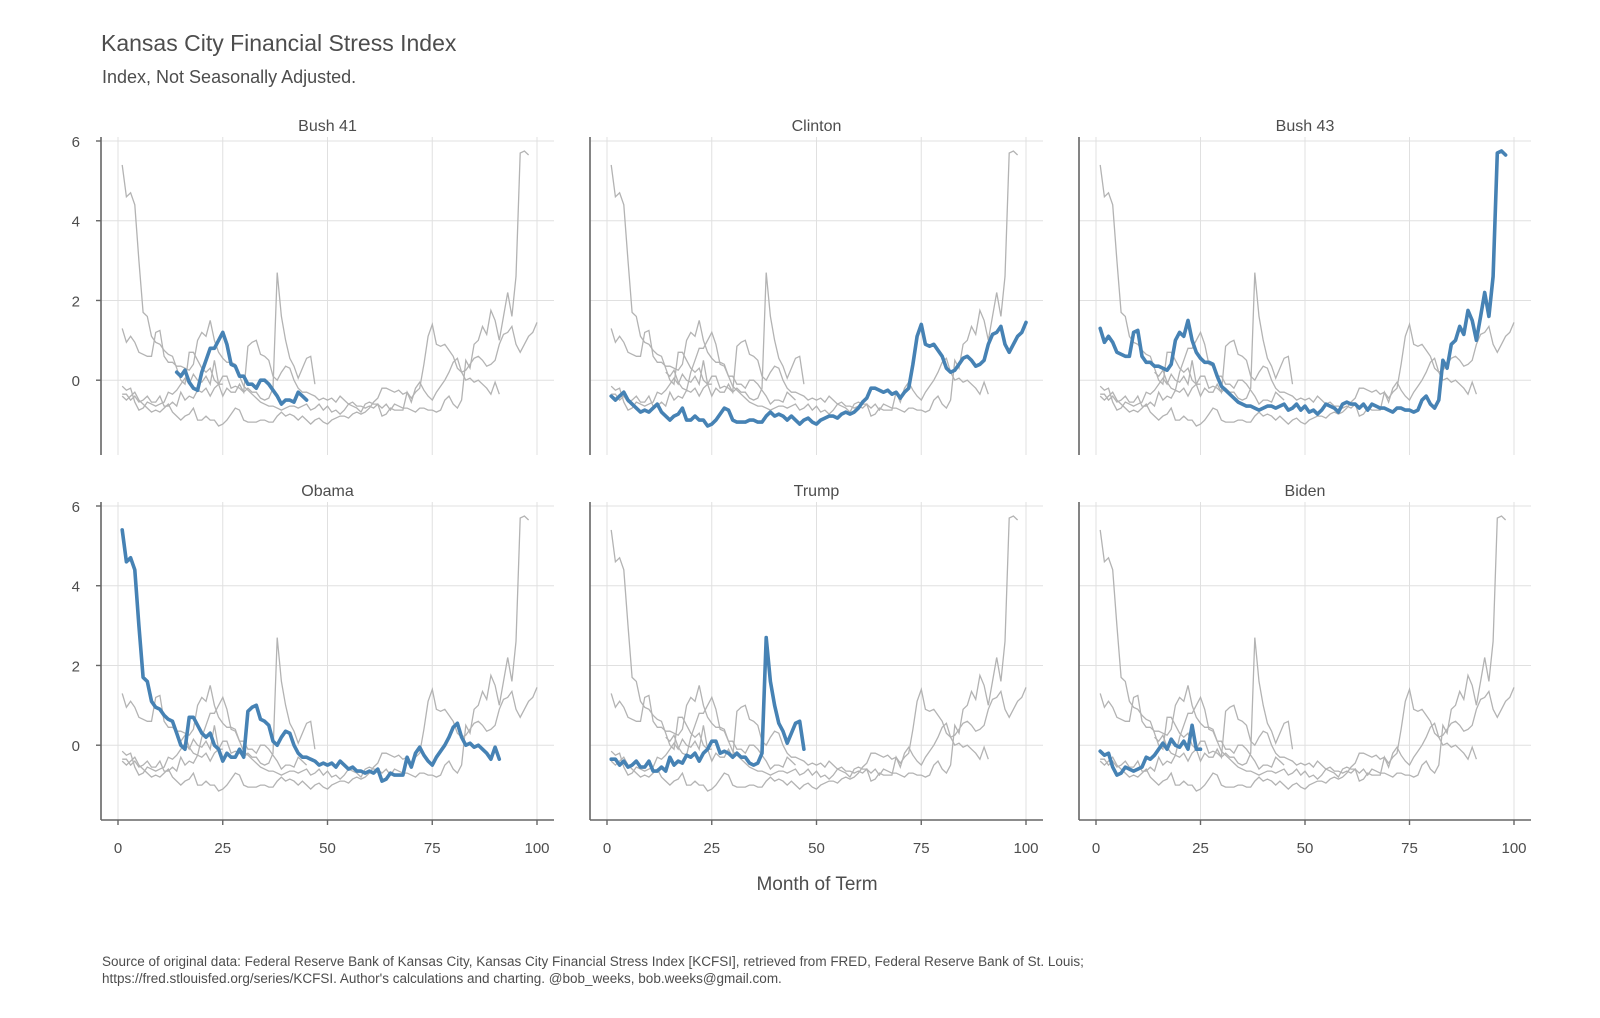  What do you see at coordinates (1305, 848) in the screenshot?
I see `x-tick-label-biden: 50` at bounding box center [1305, 848].